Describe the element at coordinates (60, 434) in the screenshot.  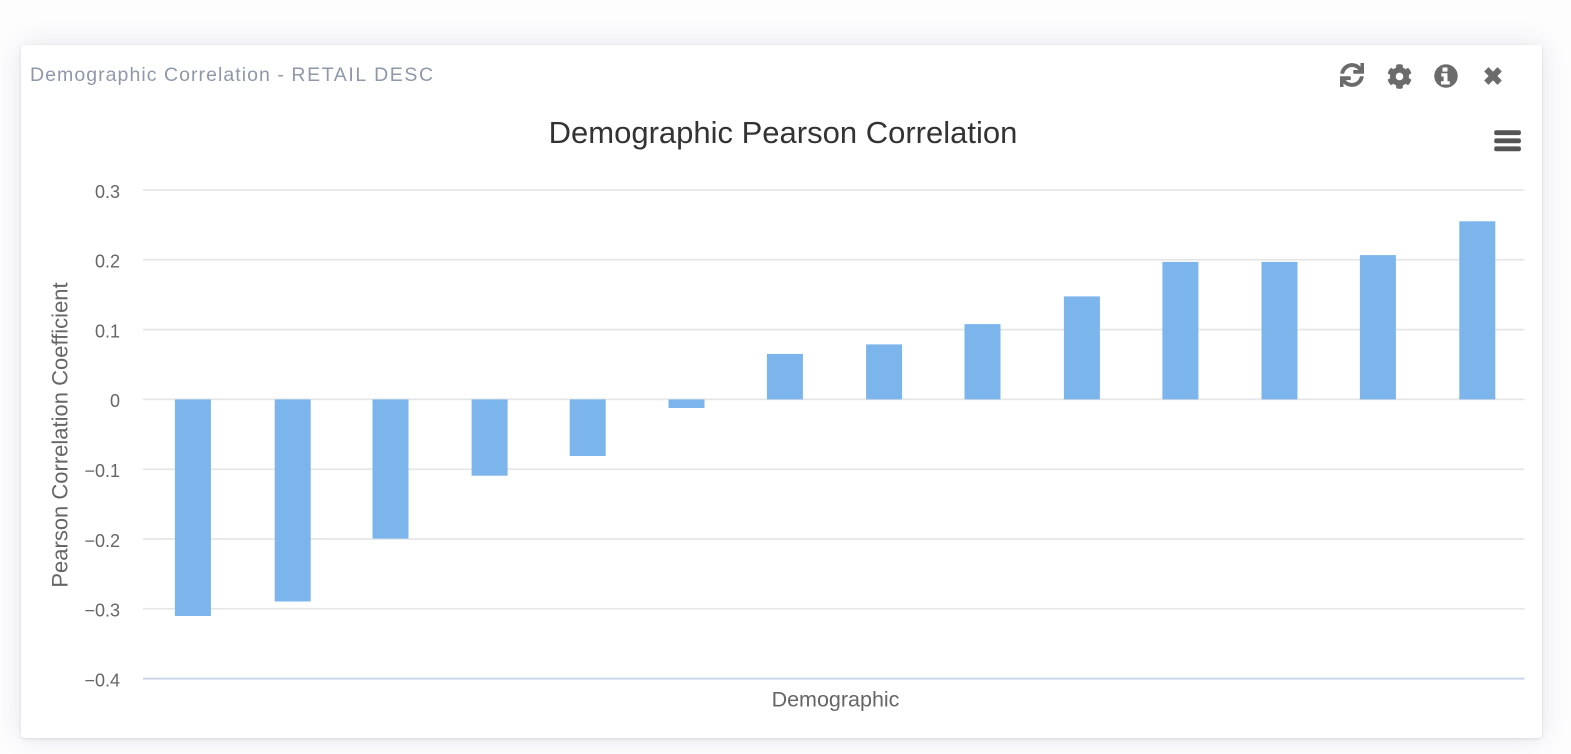
I see `svg-text:Pearson Correlation Coefficien: Pearson Correlation Coefficient` at that location.